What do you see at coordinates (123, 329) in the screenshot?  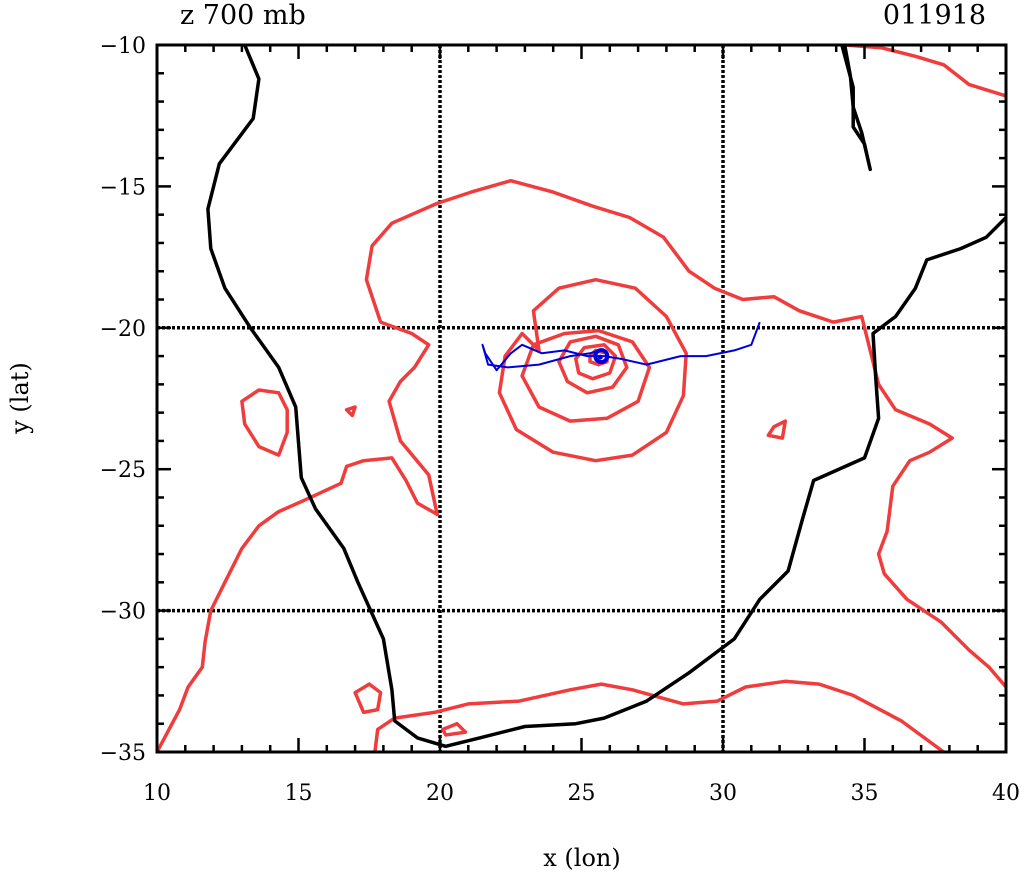 I see `y-tick-label: −20` at bounding box center [123, 329].